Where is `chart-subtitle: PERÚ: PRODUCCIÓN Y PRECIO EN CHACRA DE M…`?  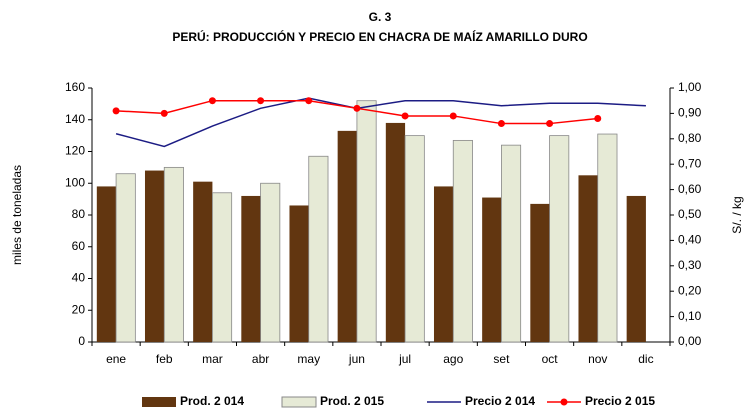 chart-subtitle: PERÚ: PRODUCCIÓN Y PRECIO EN CHACRA DE M… is located at coordinates (379, 36).